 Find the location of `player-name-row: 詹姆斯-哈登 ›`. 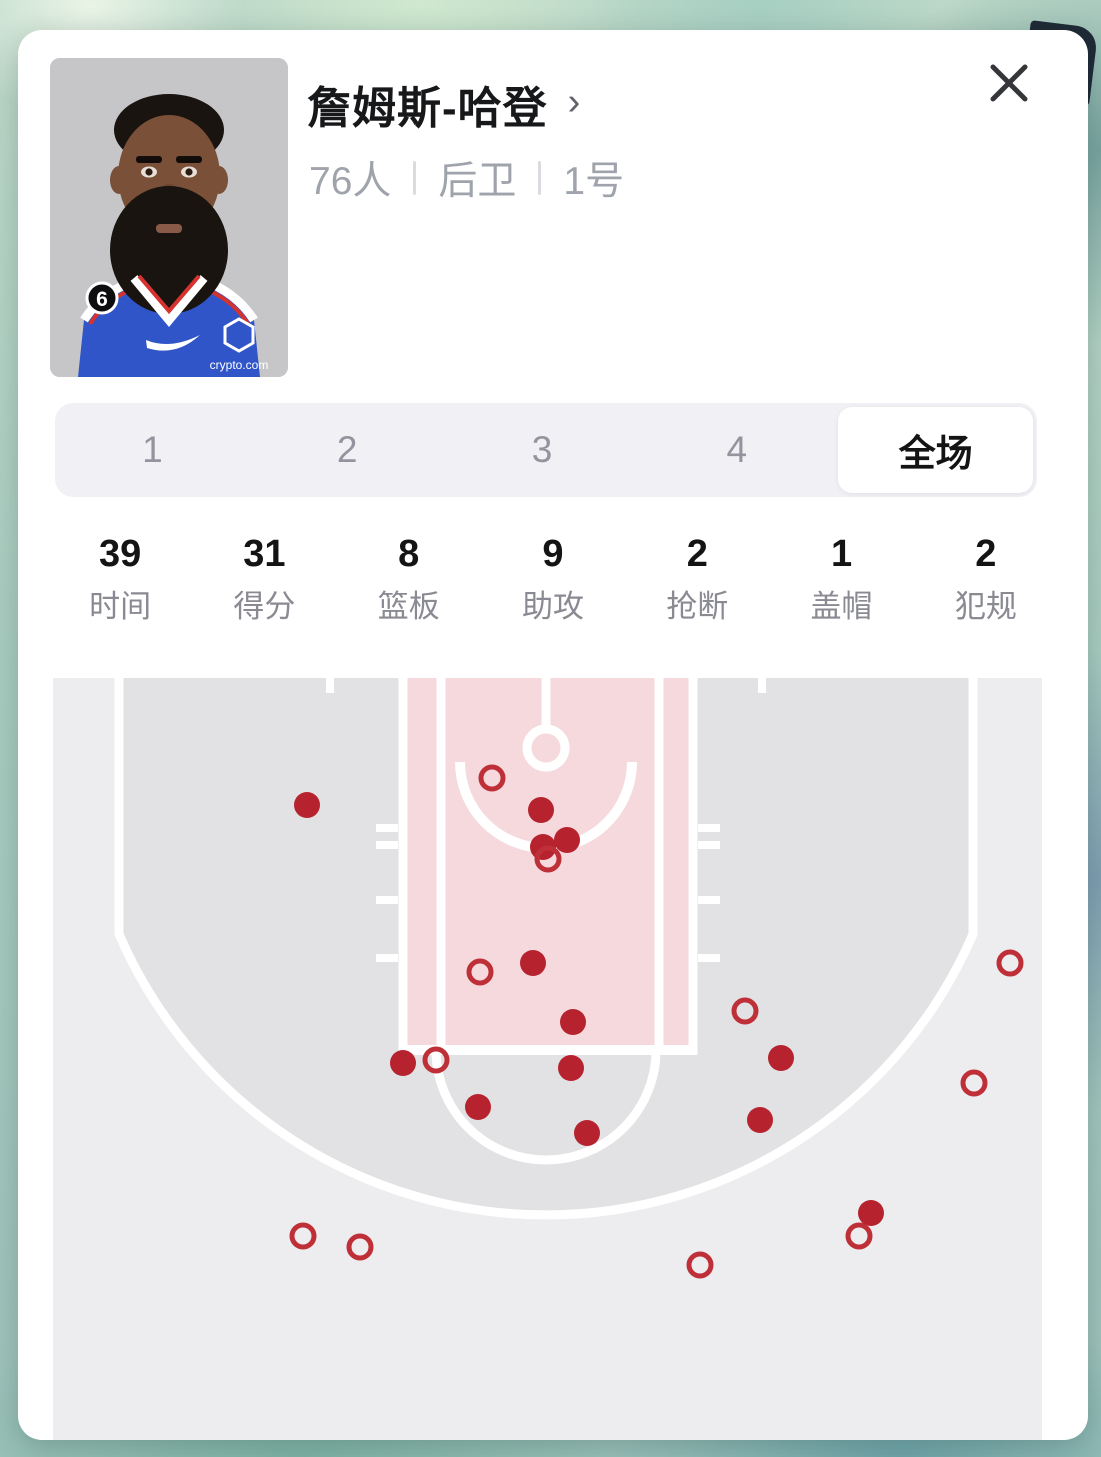

player-name-row: 詹姆斯-哈登 › is located at coordinates (443, 104).